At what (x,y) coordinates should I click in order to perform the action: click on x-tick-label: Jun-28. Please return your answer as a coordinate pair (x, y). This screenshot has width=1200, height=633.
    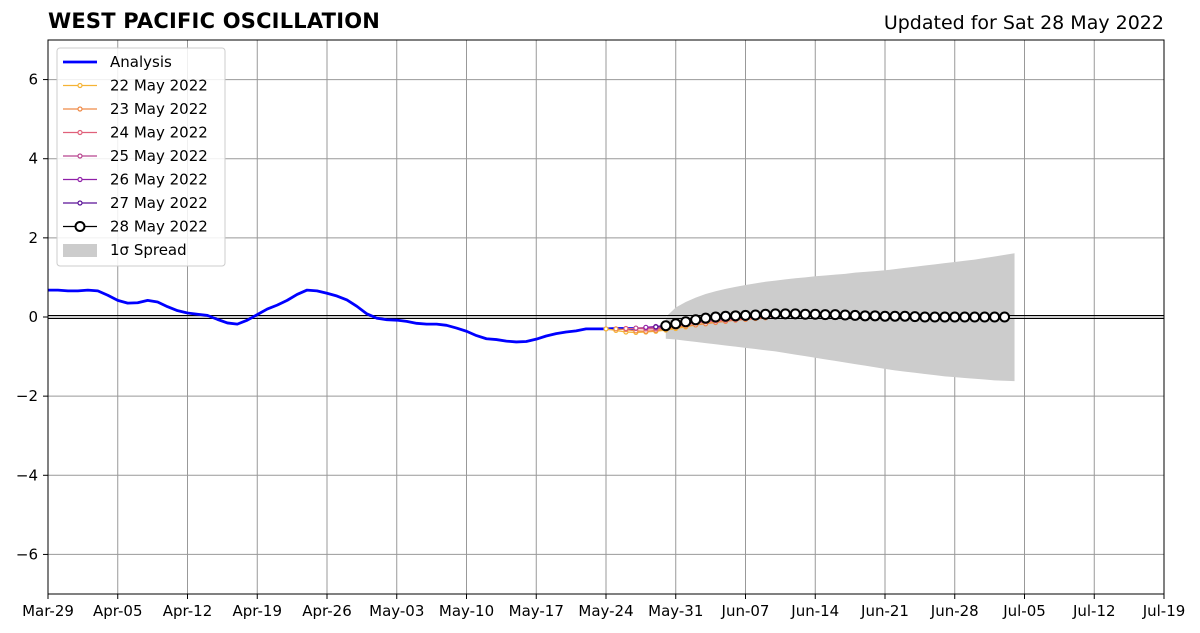
    Looking at the image, I should click on (954, 611).